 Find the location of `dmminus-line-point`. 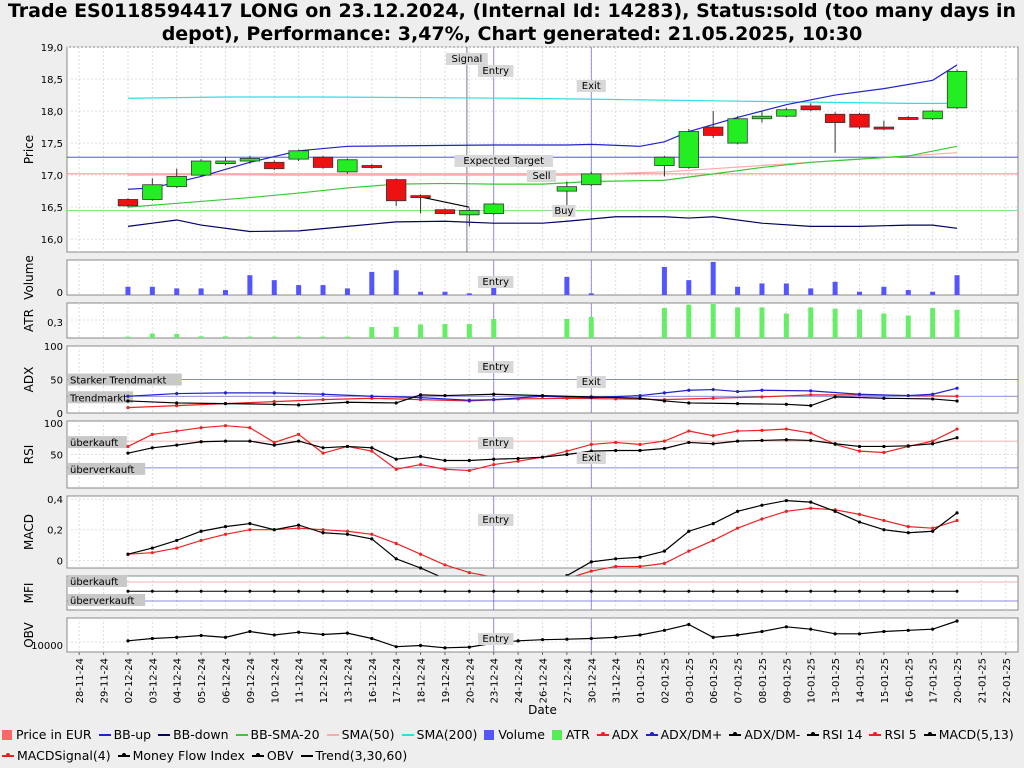

dmminus-line-point is located at coordinates (737, 404).